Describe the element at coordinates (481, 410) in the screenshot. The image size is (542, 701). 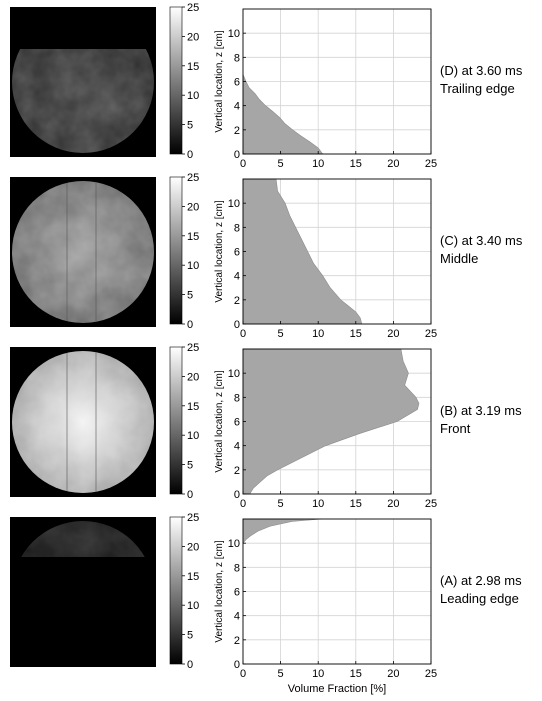
I see `caption-time: (B) at 3.19 ms` at that location.